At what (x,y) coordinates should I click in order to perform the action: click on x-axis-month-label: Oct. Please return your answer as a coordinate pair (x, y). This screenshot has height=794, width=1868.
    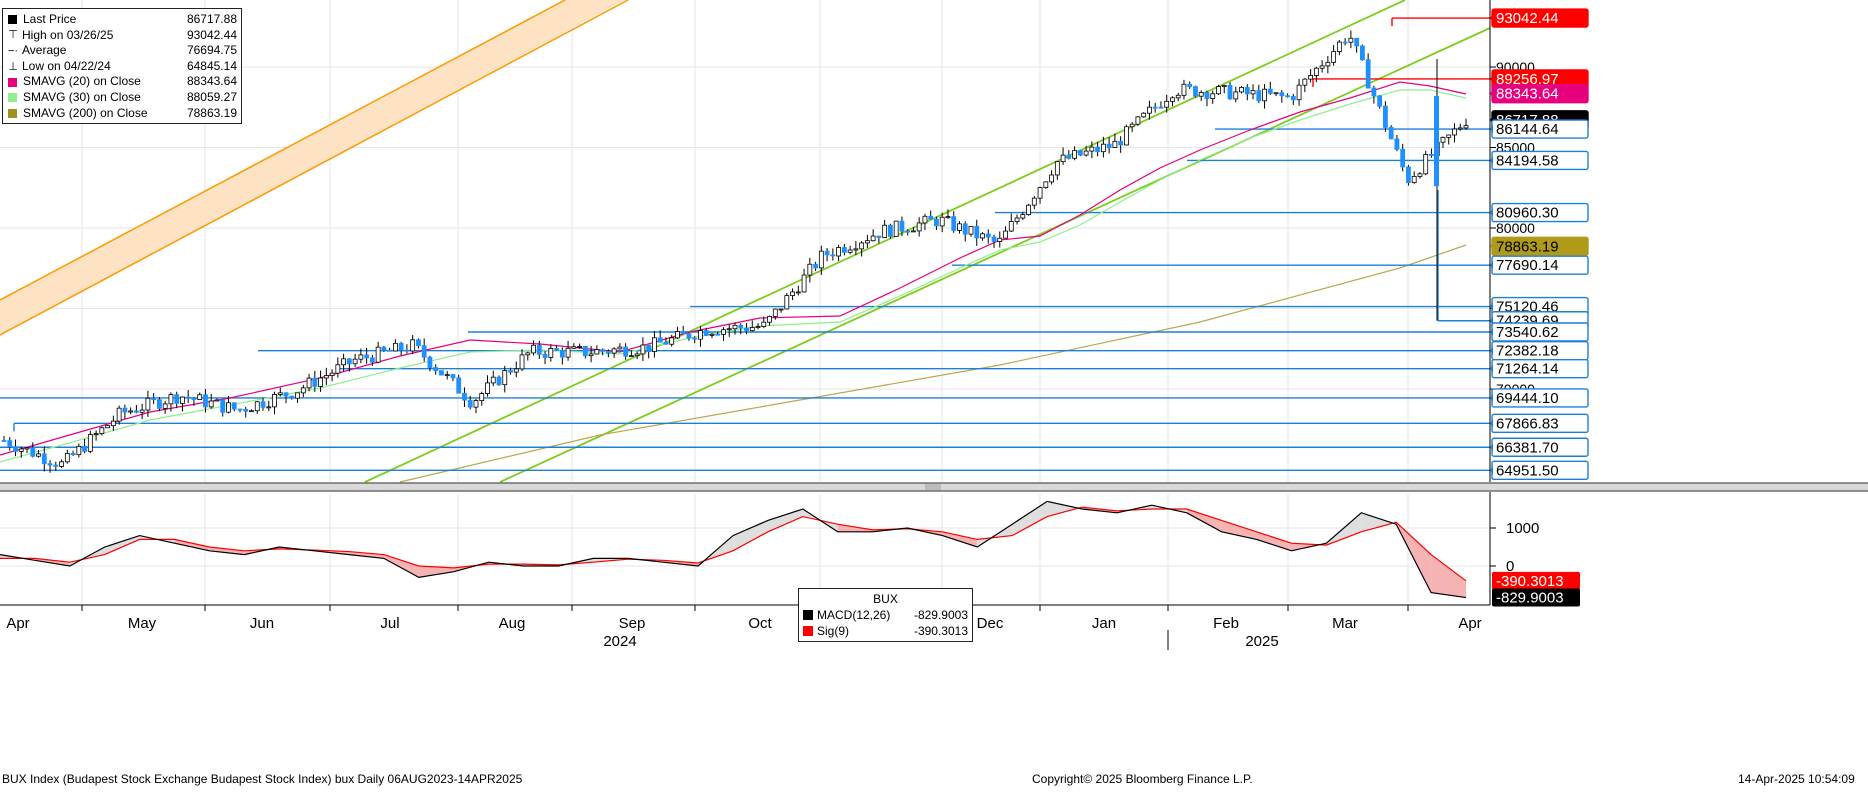
    Looking at the image, I should click on (760, 623).